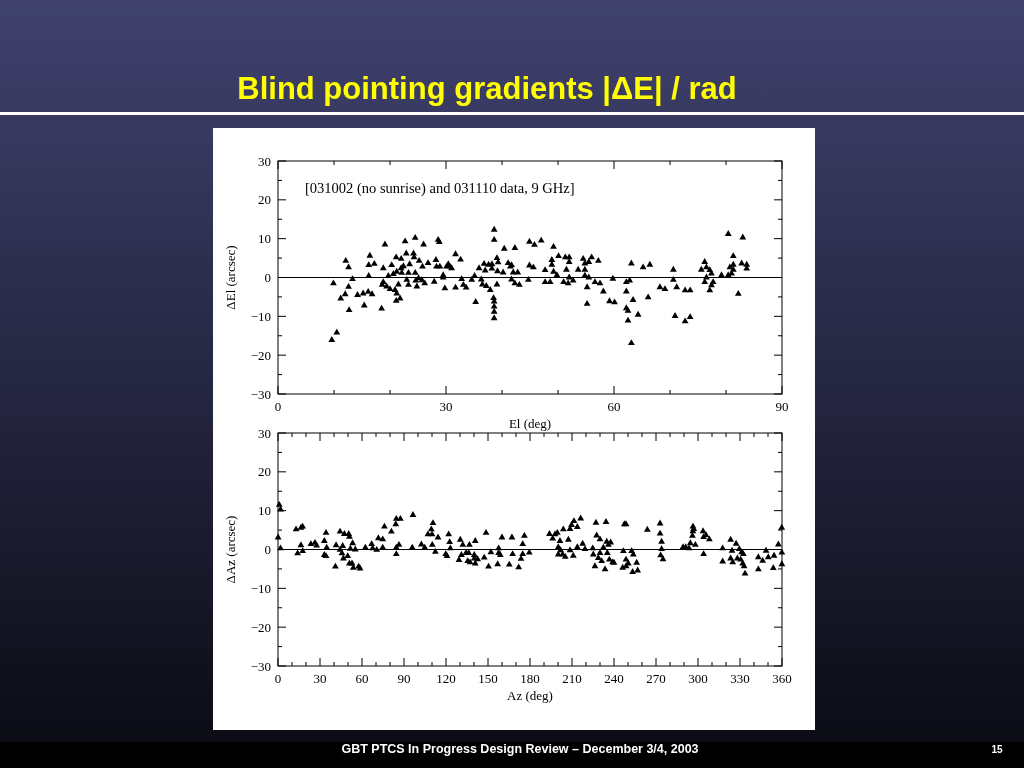 The height and width of the screenshot is (768, 1024). What do you see at coordinates (520, 749) in the screenshot?
I see `text: GBT PTCS In Progress Design Review – December 3/4, 2003` at bounding box center [520, 749].